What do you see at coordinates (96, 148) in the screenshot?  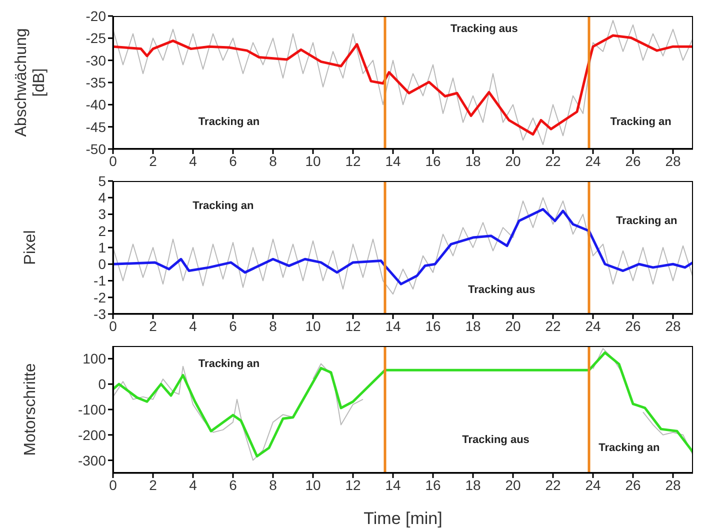 I see `y-tick-label: -50` at bounding box center [96, 148].